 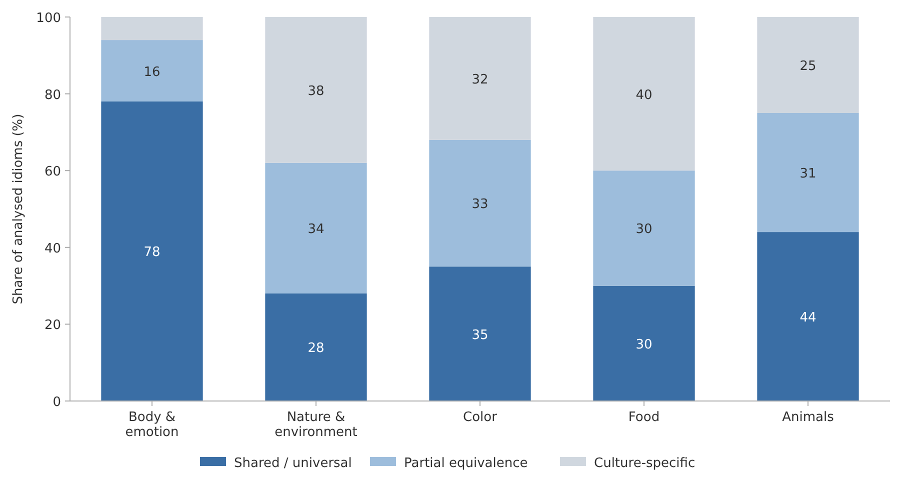 I want to click on x-tick-label: Food, so click(x=644, y=417).